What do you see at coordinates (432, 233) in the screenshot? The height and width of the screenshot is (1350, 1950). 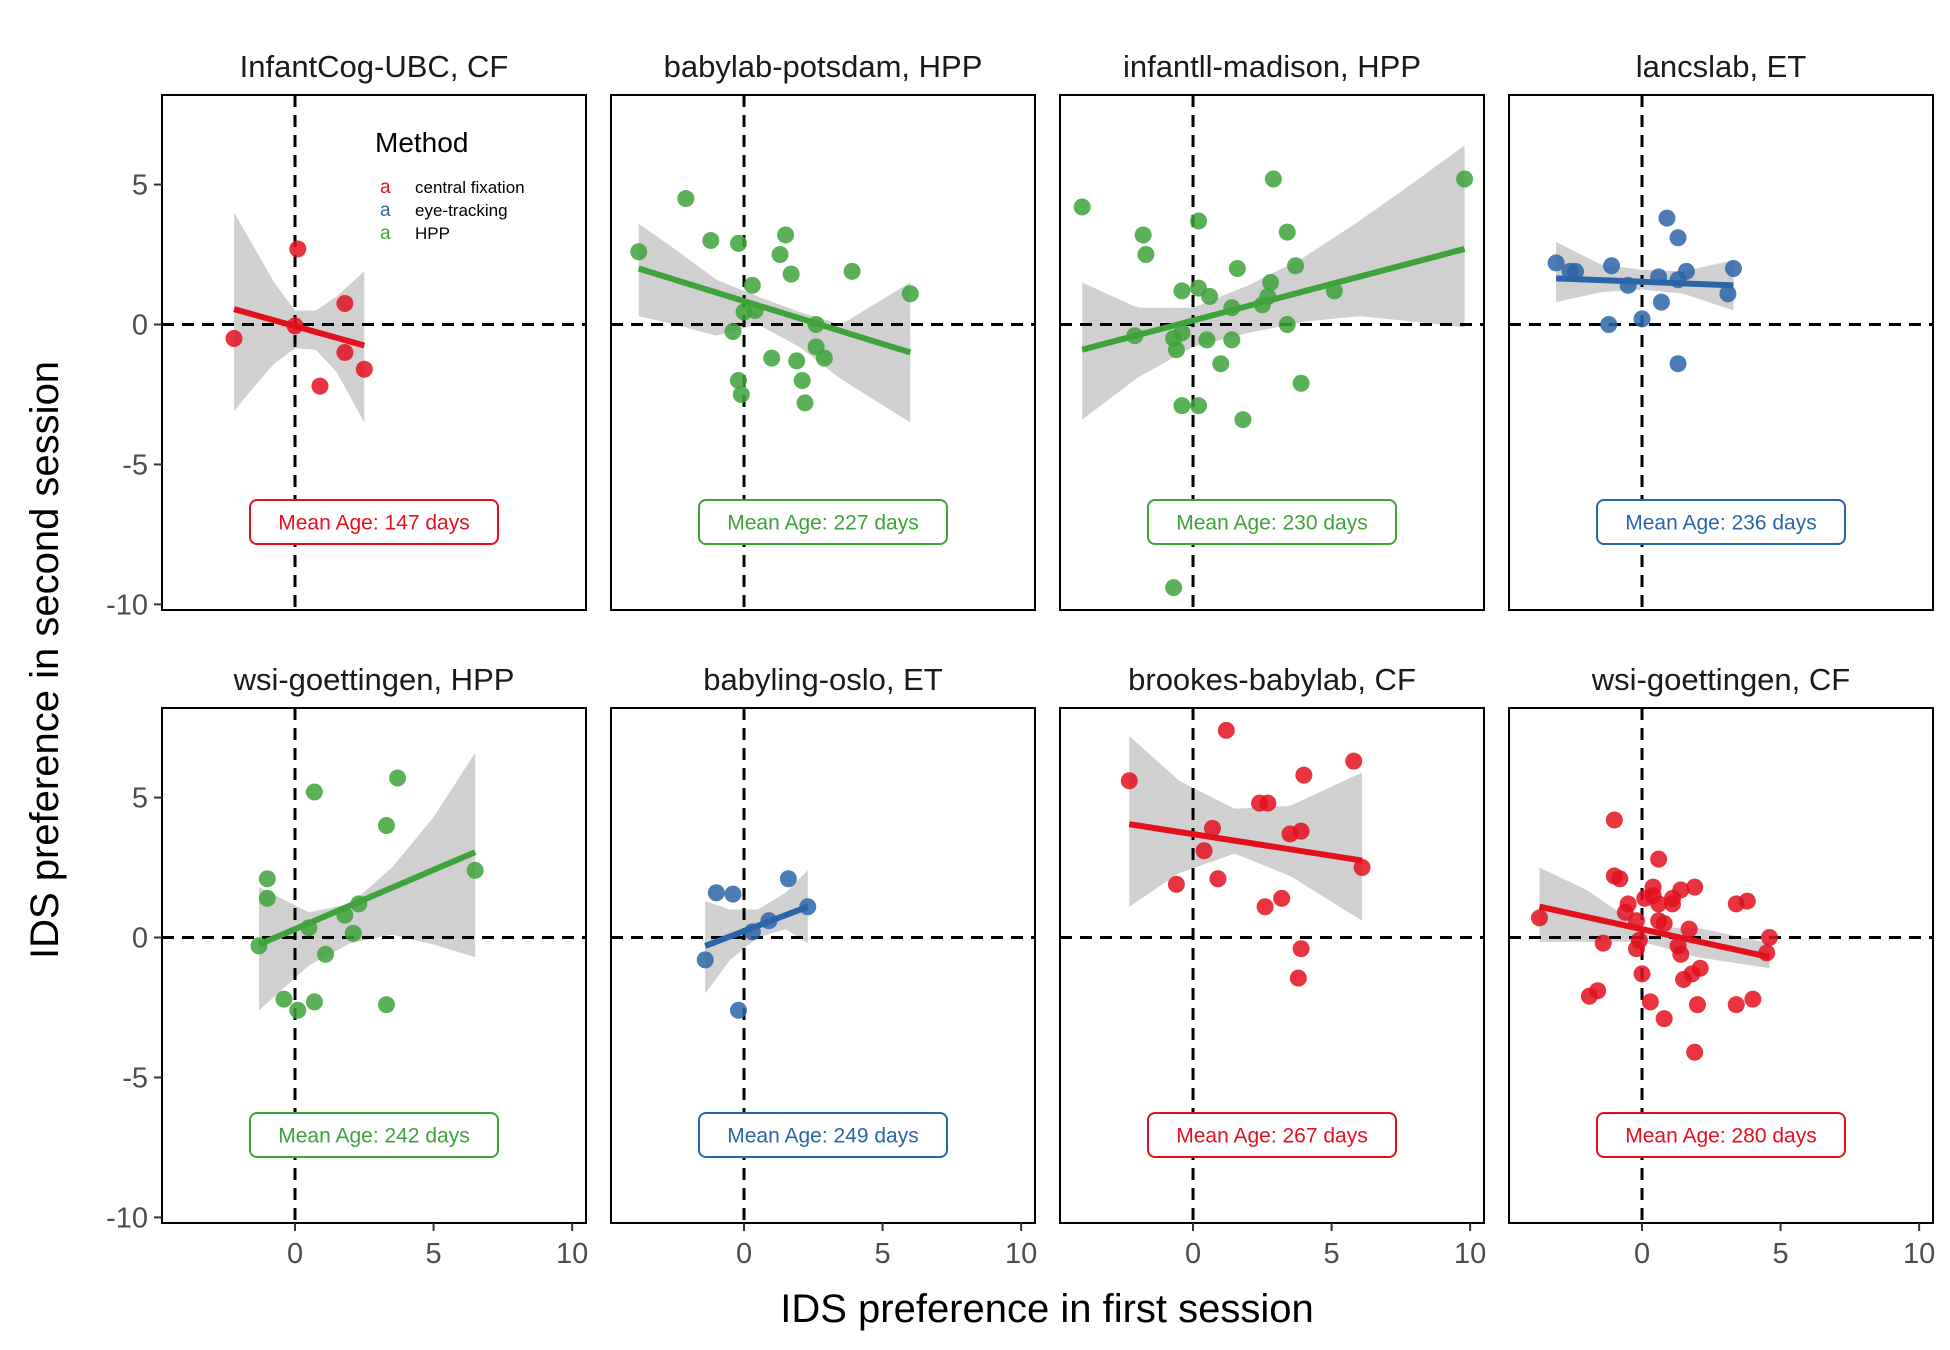 I see `legend-label: HPP` at bounding box center [432, 233].